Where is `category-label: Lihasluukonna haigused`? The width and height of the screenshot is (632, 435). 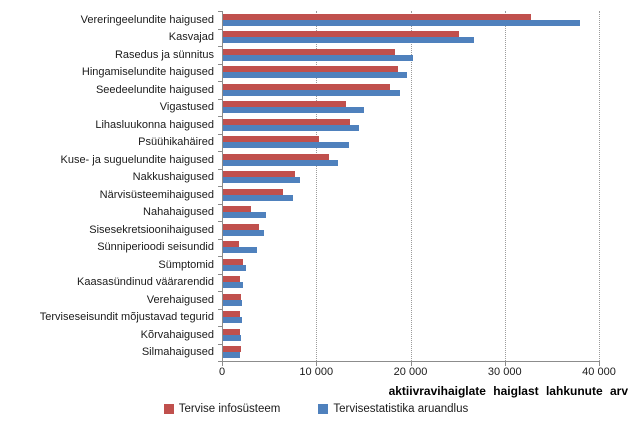
category-label: Lihasluukonna haigused is located at coordinates (154, 124).